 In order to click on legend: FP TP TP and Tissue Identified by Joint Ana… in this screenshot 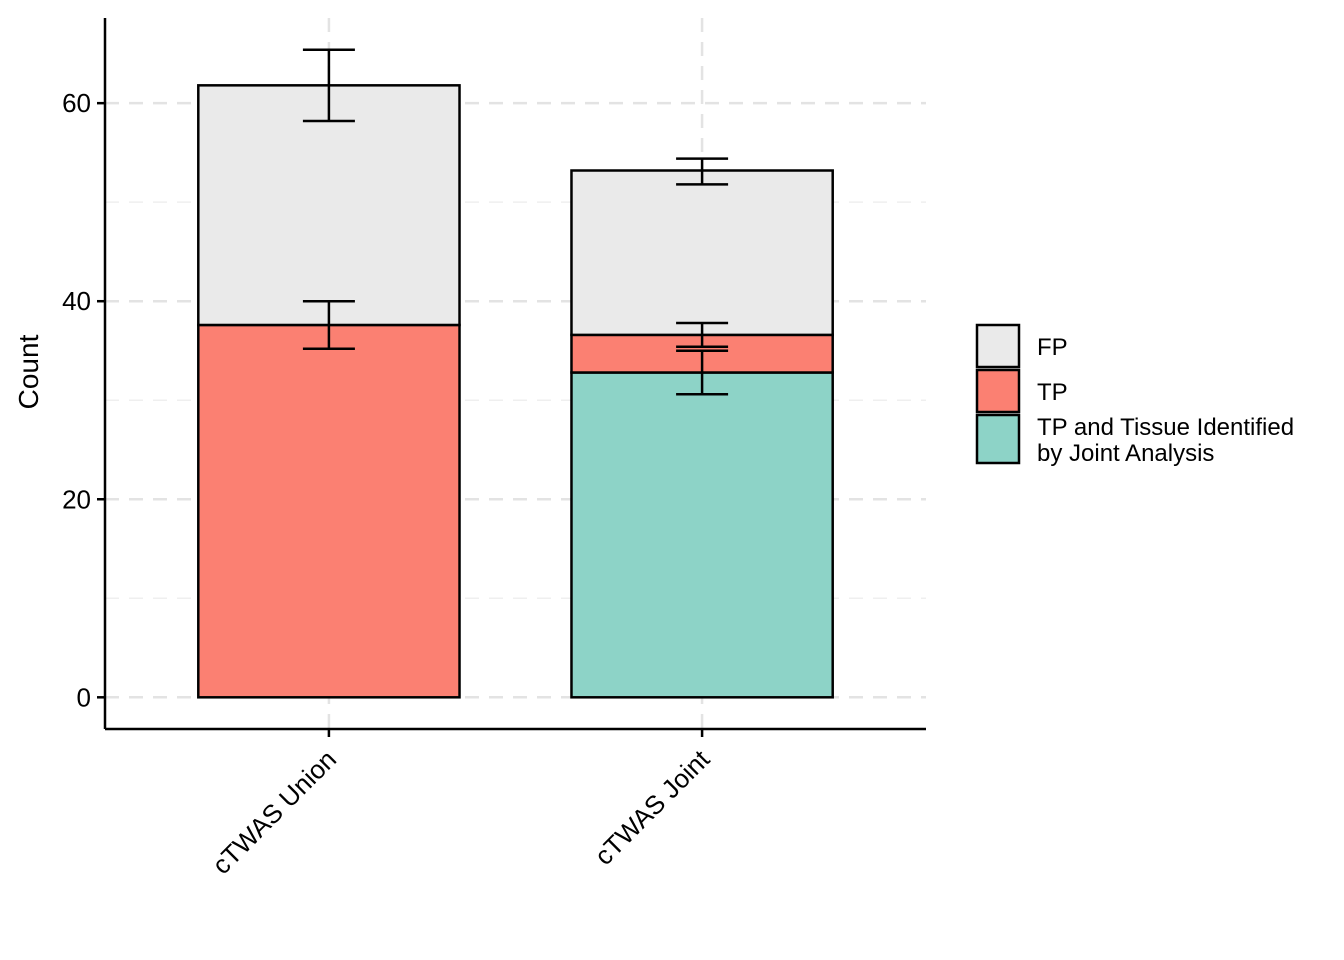, I will do `click(1134, 395)`.